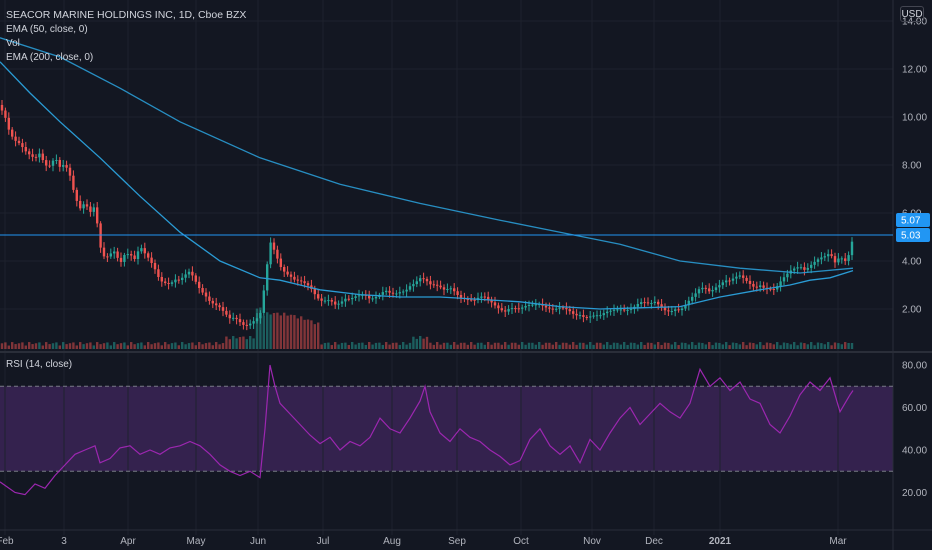 This screenshot has width=932, height=550. What do you see at coordinates (39, 364) in the screenshot?
I see `legend-rsi: RSI (14, close)` at bounding box center [39, 364].